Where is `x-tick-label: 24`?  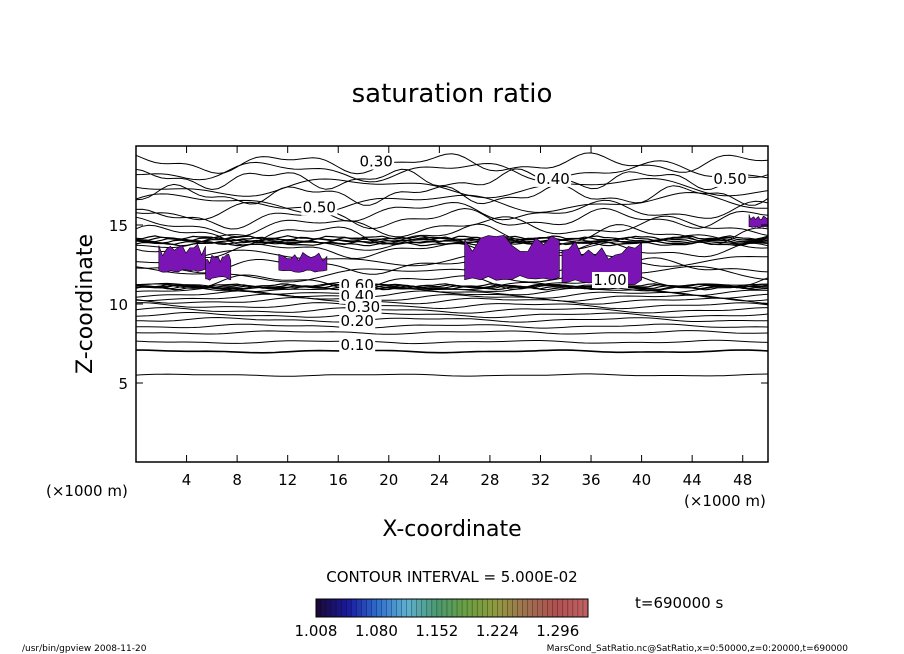 x-tick-label: 24 is located at coordinates (439, 480).